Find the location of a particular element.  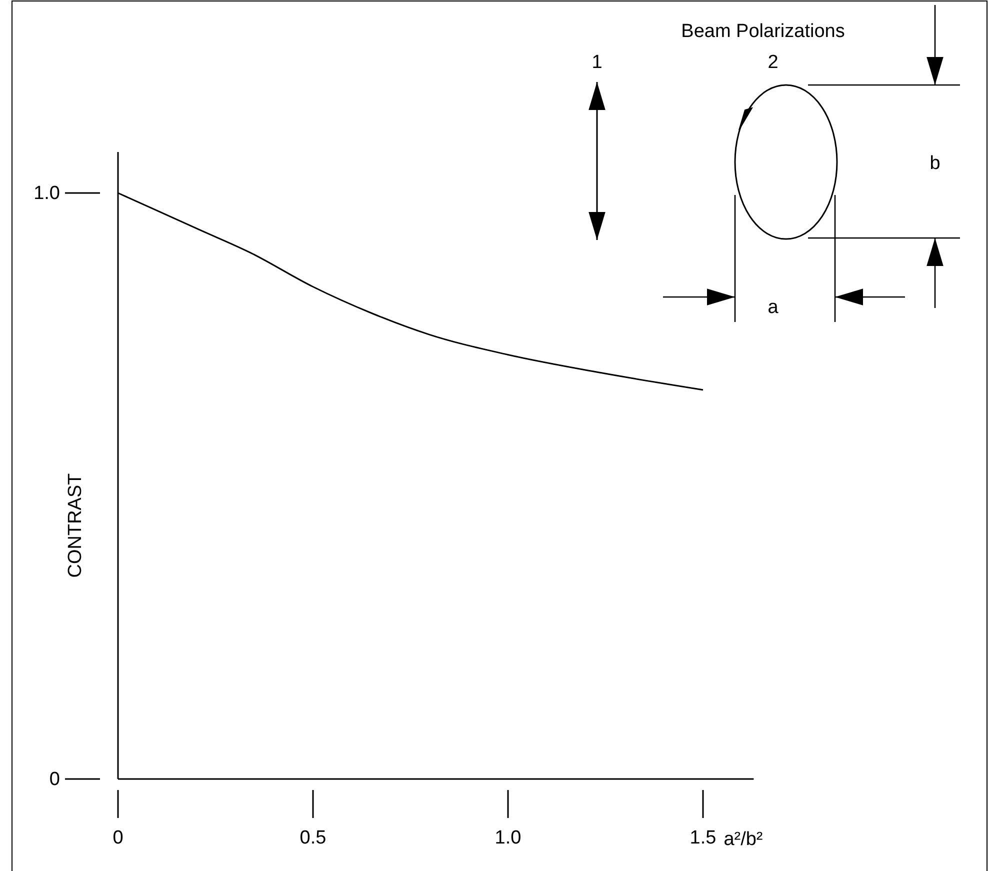

y-axis-title: CONTRAST is located at coordinates (75, 525).